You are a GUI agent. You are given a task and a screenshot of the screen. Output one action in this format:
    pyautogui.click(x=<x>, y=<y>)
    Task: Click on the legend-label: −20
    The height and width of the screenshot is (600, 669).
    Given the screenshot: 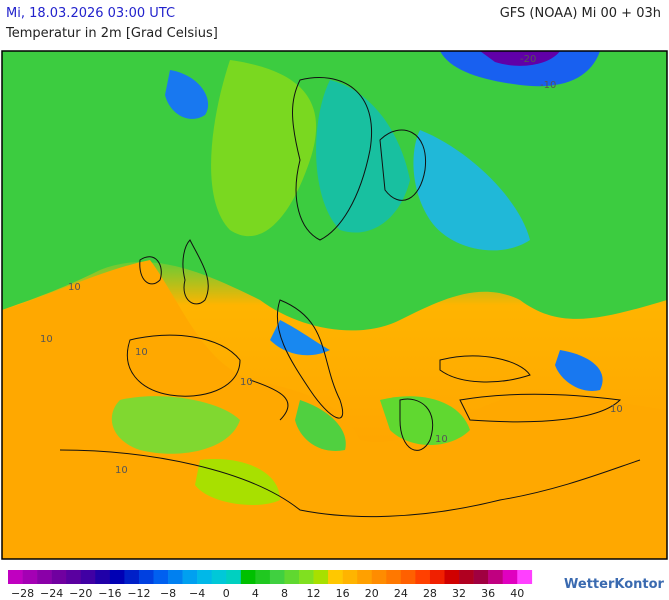 What is the action you would take?
    pyautogui.click(x=80, y=593)
    